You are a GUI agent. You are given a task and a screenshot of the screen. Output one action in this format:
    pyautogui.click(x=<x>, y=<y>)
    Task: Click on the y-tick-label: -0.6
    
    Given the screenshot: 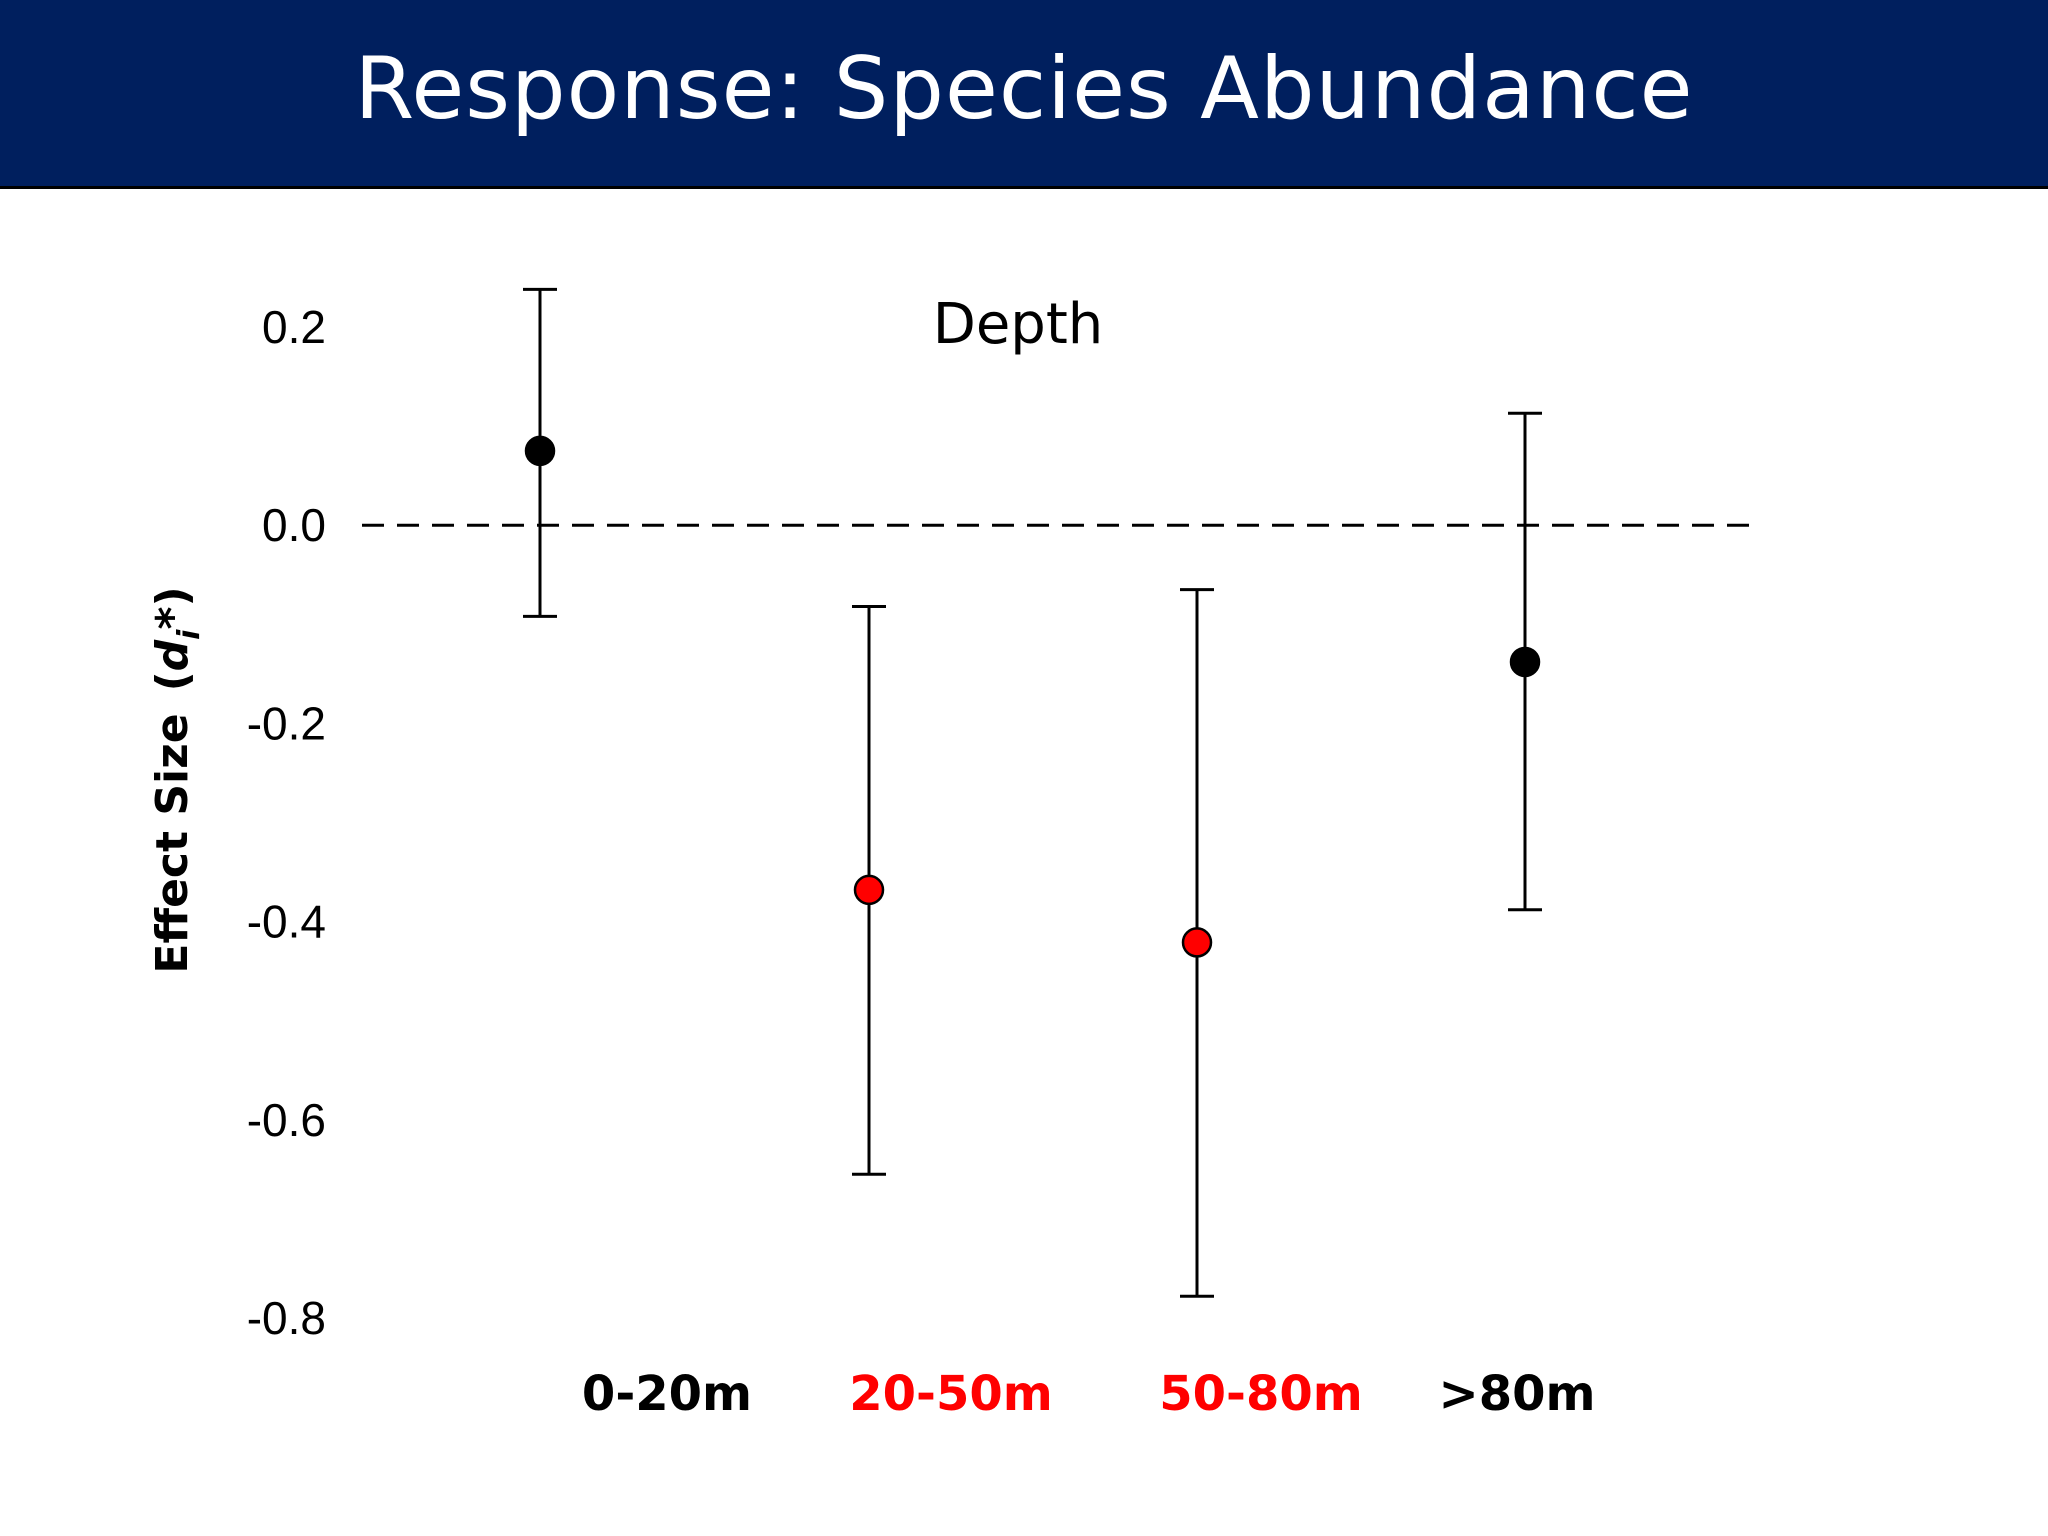 What is the action you would take?
    pyautogui.click(x=286, y=1120)
    